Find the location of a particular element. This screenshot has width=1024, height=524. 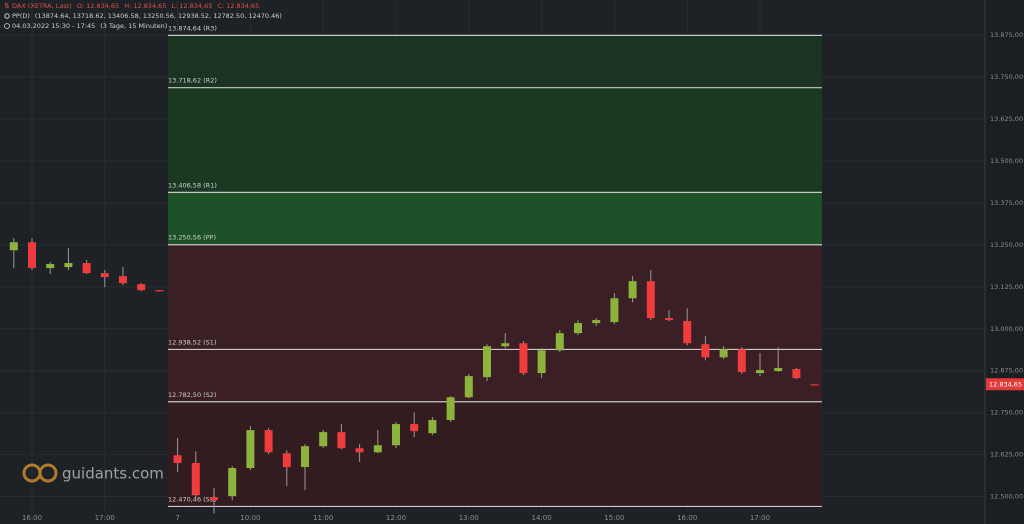

ohlc-value: O: 12.834,65 is located at coordinates (98, 6).